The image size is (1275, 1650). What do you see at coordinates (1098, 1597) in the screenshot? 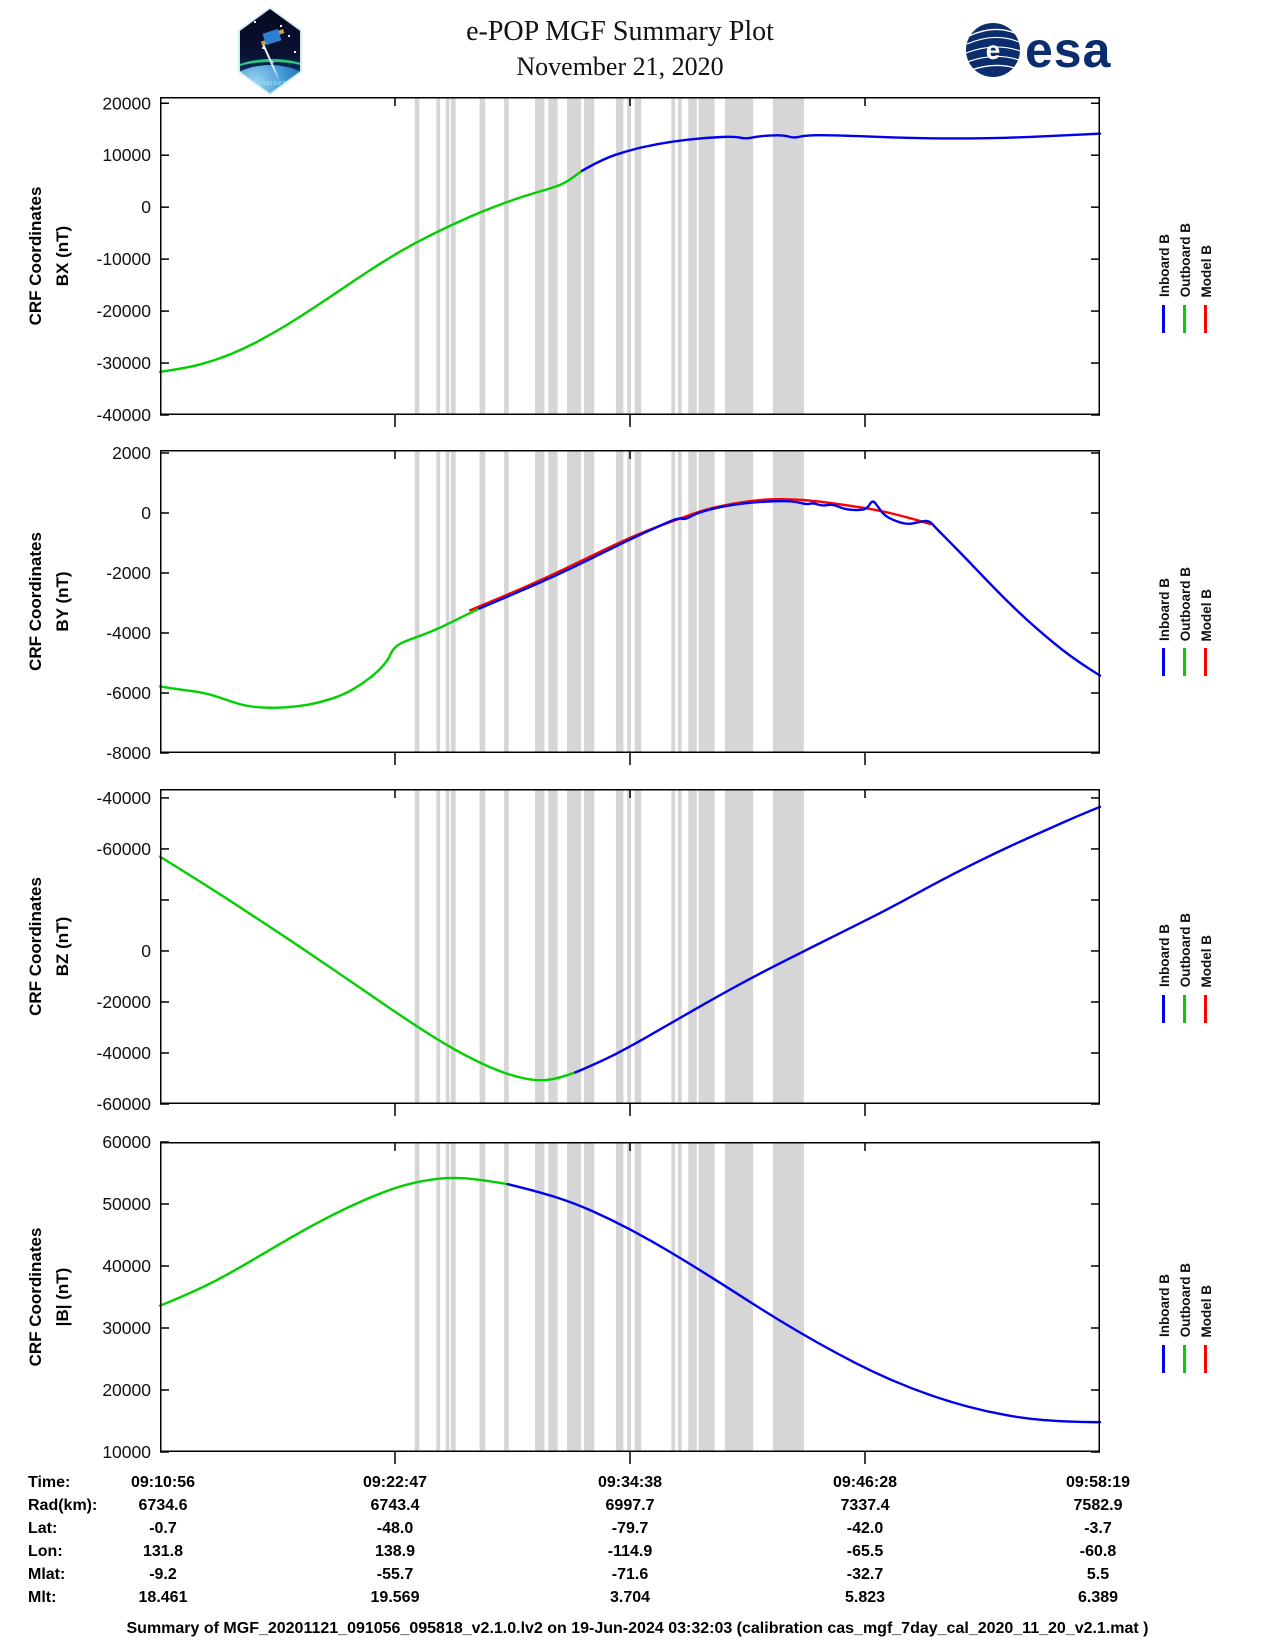
I see `ephemeris-mlt-col5: 6.389` at bounding box center [1098, 1597].